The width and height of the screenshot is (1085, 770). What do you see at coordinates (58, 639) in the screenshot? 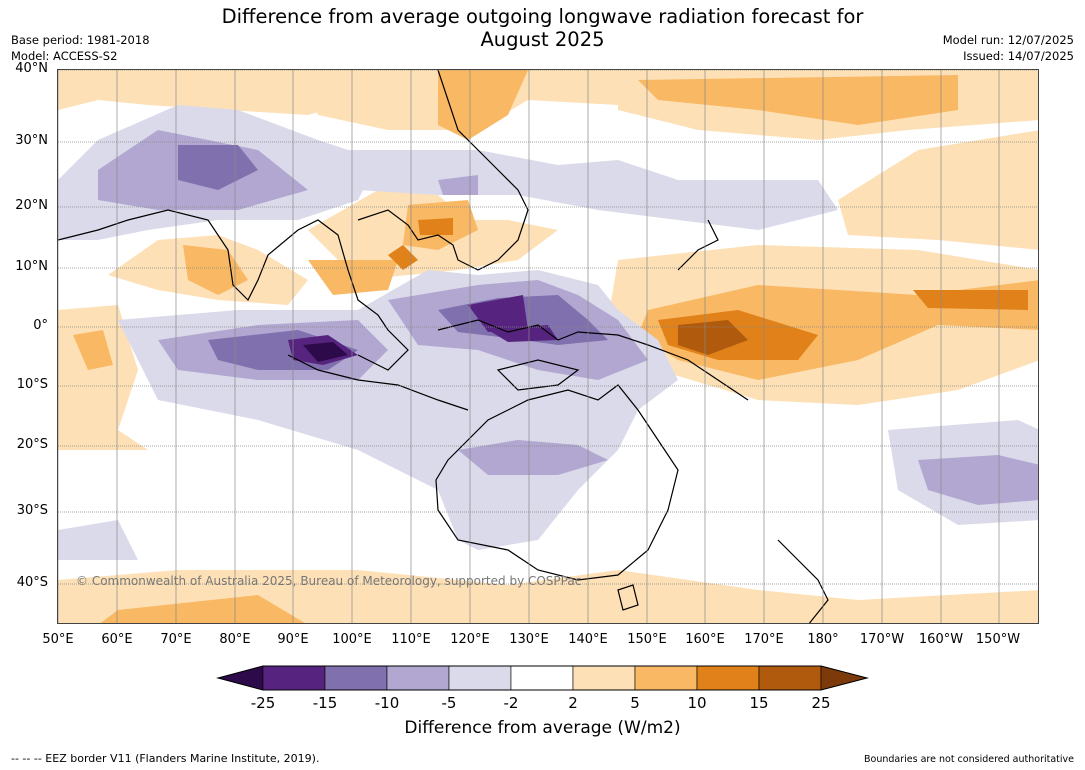
I see `lon-label-50e: 50°E` at bounding box center [58, 639].